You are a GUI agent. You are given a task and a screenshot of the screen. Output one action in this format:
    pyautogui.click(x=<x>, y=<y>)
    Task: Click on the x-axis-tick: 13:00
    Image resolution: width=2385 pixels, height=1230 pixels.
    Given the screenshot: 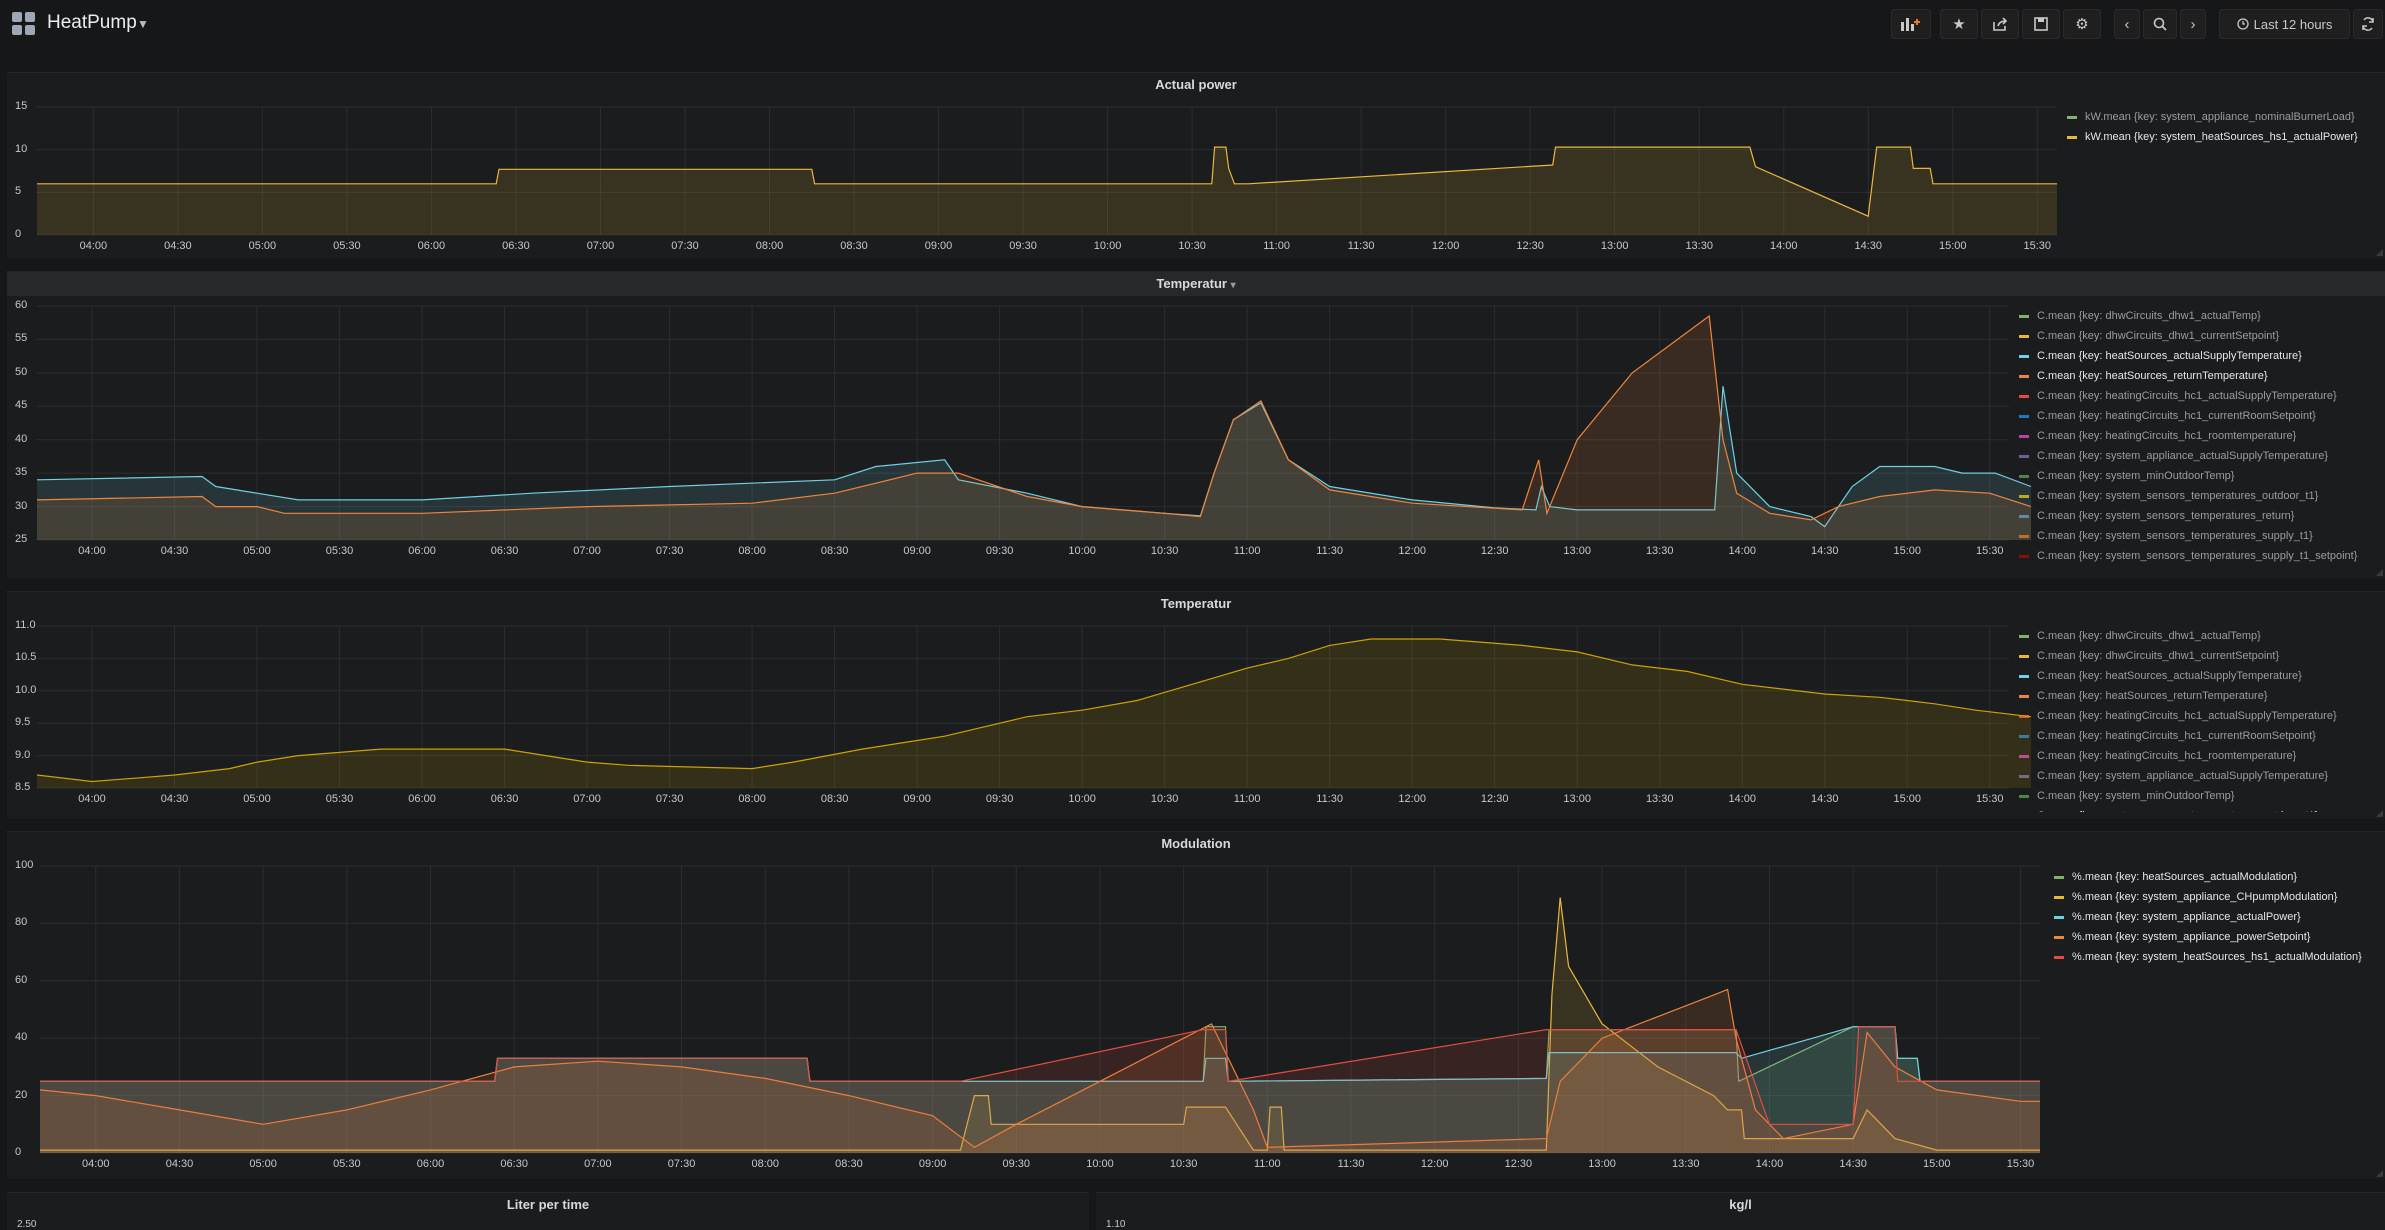 What is the action you would take?
    pyautogui.click(x=1577, y=551)
    